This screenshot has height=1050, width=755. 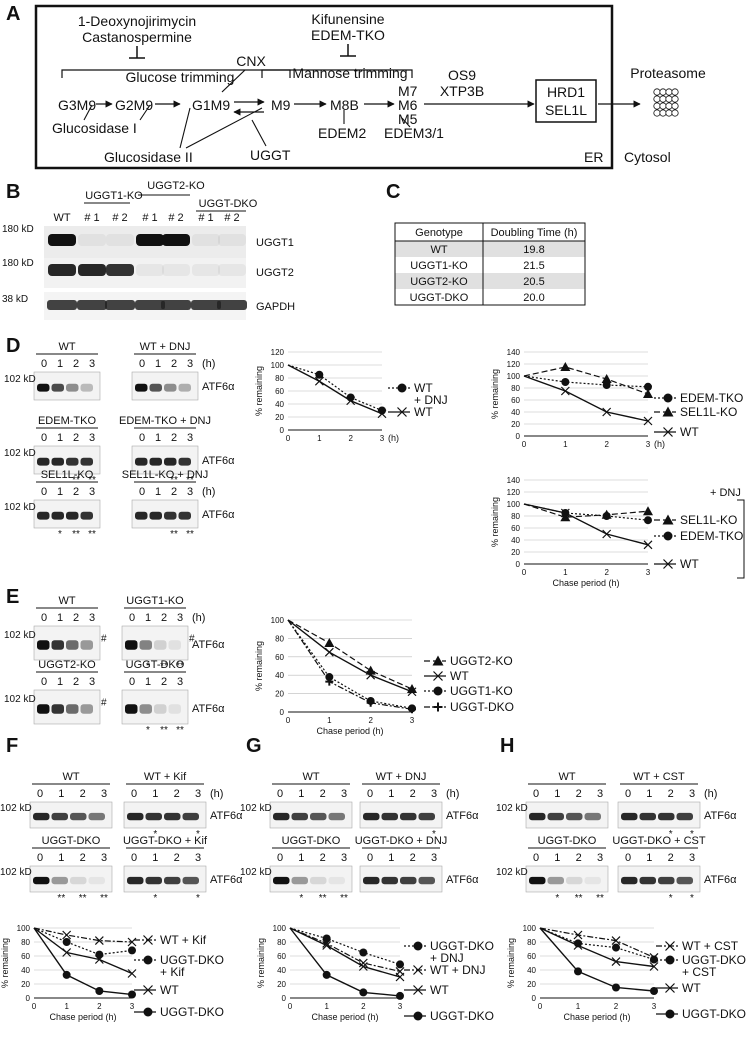 I want to click on blot-title: EDEM-TKO + DNJ, so click(x=165, y=421).